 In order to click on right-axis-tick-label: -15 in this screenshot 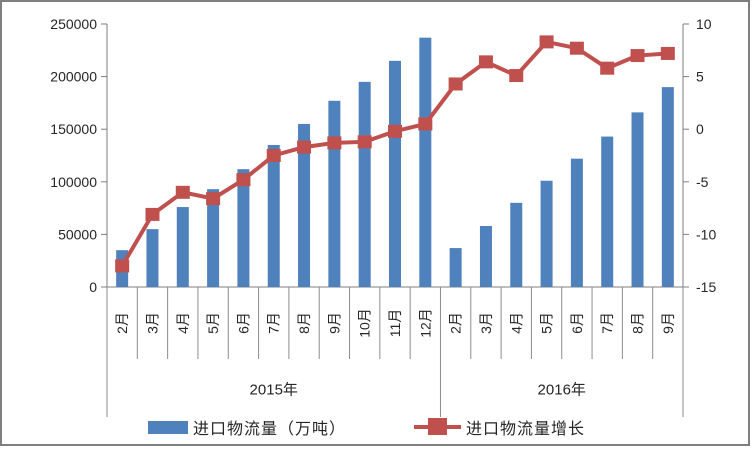, I will do `click(706, 287)`.